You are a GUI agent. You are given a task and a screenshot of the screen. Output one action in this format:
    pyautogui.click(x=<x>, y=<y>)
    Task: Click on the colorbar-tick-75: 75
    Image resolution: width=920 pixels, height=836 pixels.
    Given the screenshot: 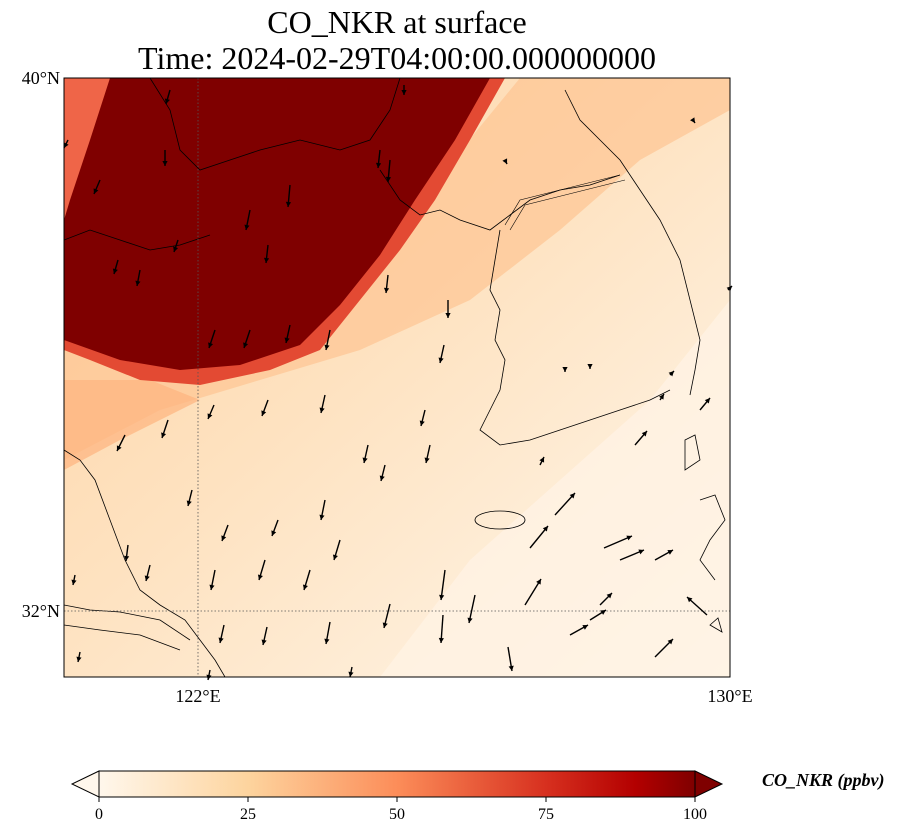 What is the action you would take?
    pyautogui.click(x=546, y=814)
    